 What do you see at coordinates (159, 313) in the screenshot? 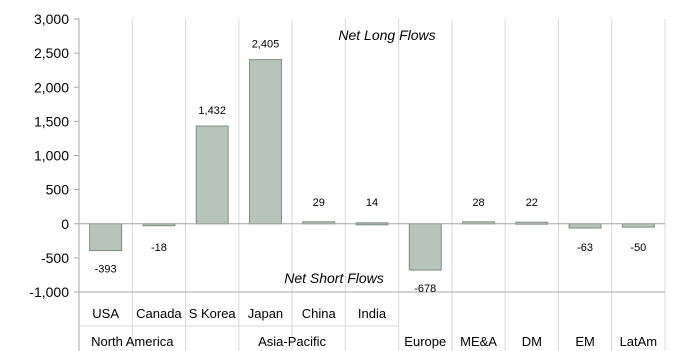
I see `category-label: Canada` at bounding box center [159, 313].